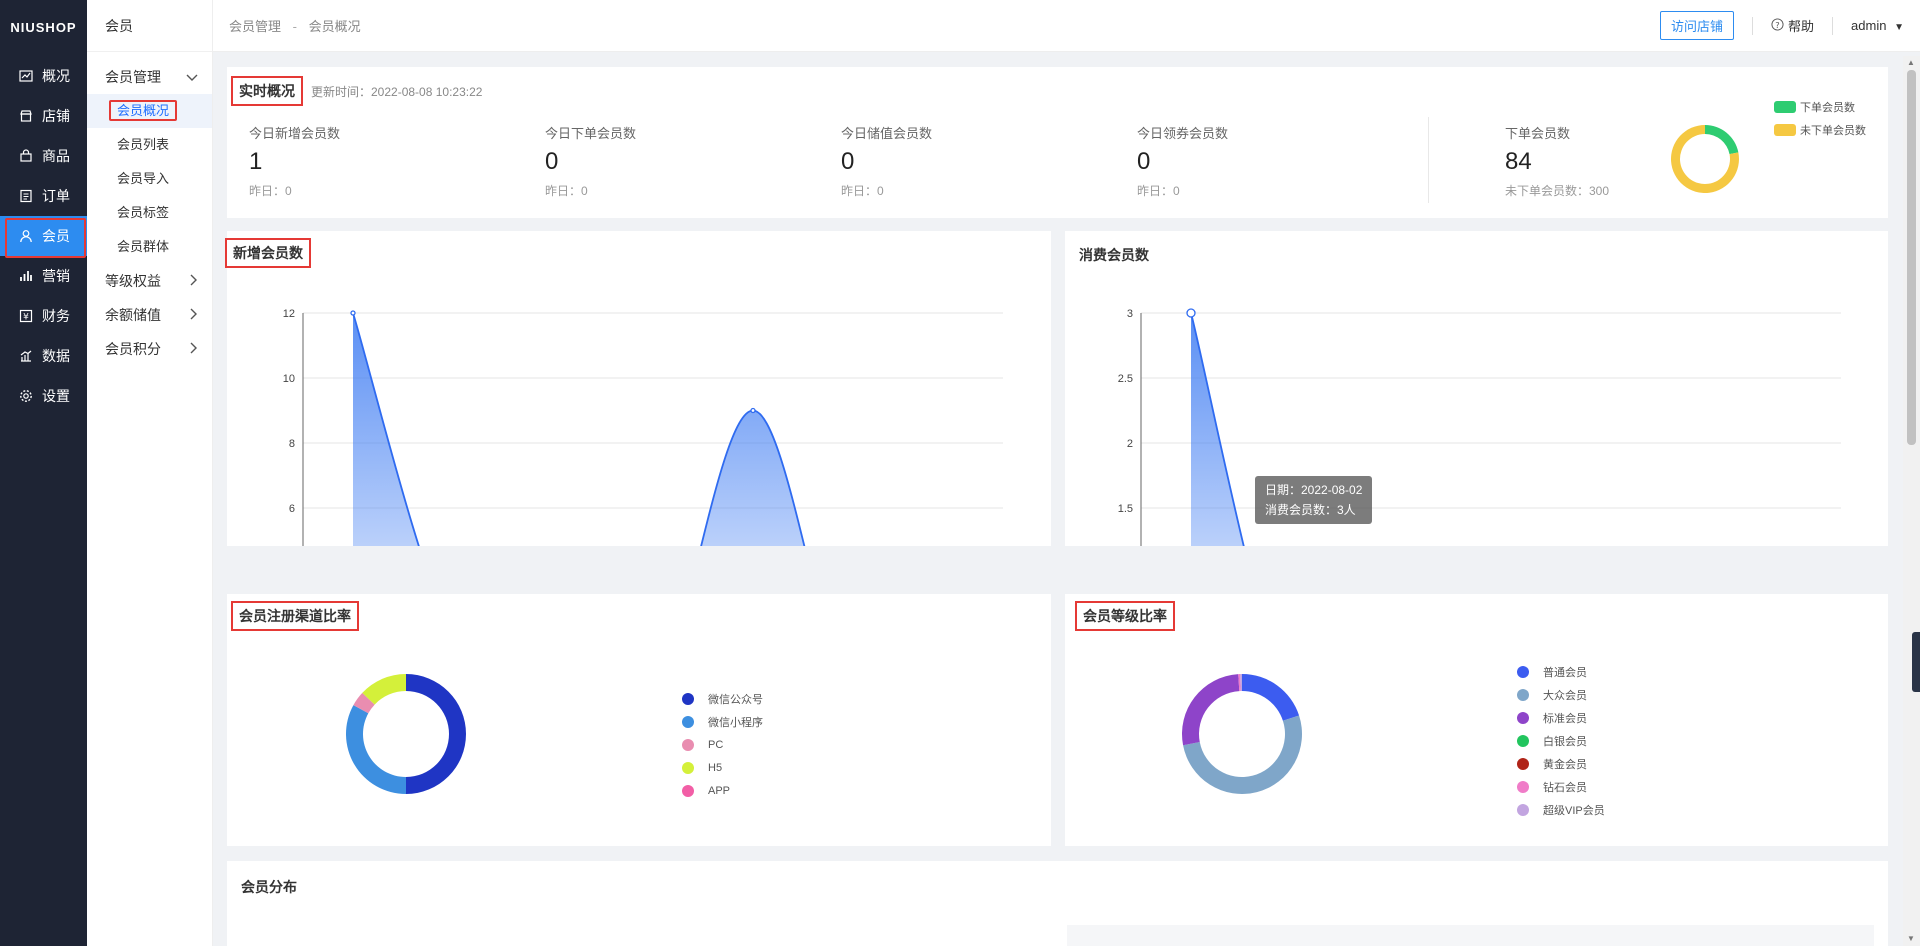 Image resolution: width=1920 pixels, height=946 pixels. What do you see at coordinates (56, 116) in the screenshot?
I see `nav-item-label: 店铺` at bounding box center [56, 116].